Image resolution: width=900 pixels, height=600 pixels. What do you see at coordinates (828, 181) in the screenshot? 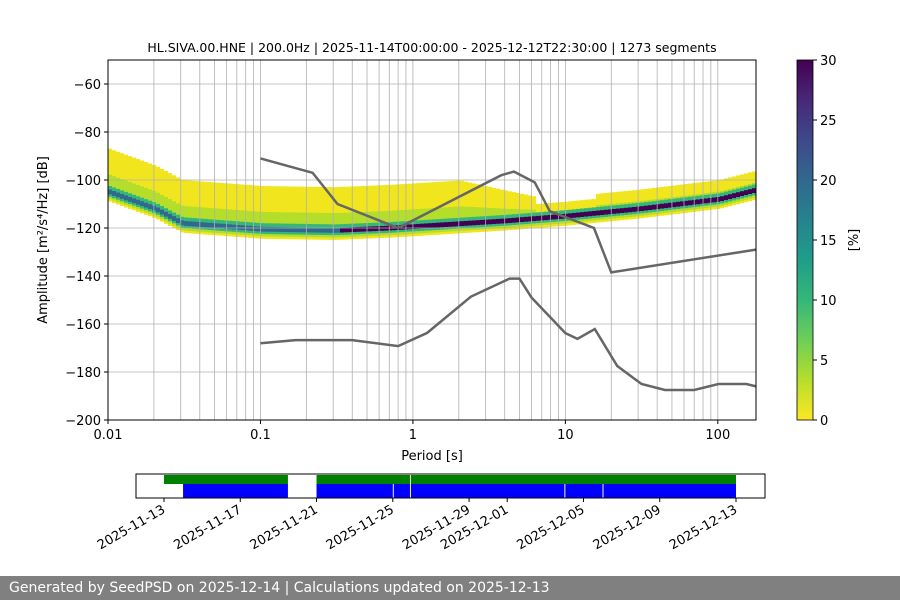
I see `colorbar-tick-label: 20` at bounding box center [828, 181].